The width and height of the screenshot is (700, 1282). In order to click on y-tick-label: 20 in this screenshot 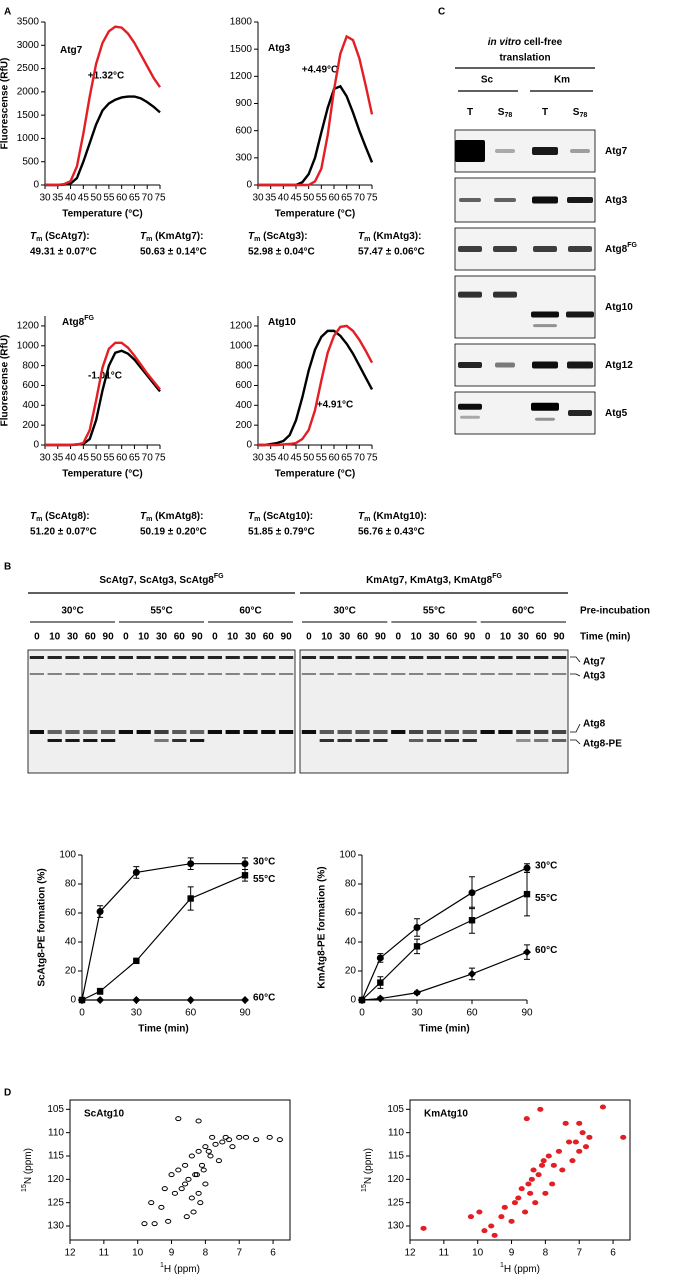, I will do `click(71, 971)`.